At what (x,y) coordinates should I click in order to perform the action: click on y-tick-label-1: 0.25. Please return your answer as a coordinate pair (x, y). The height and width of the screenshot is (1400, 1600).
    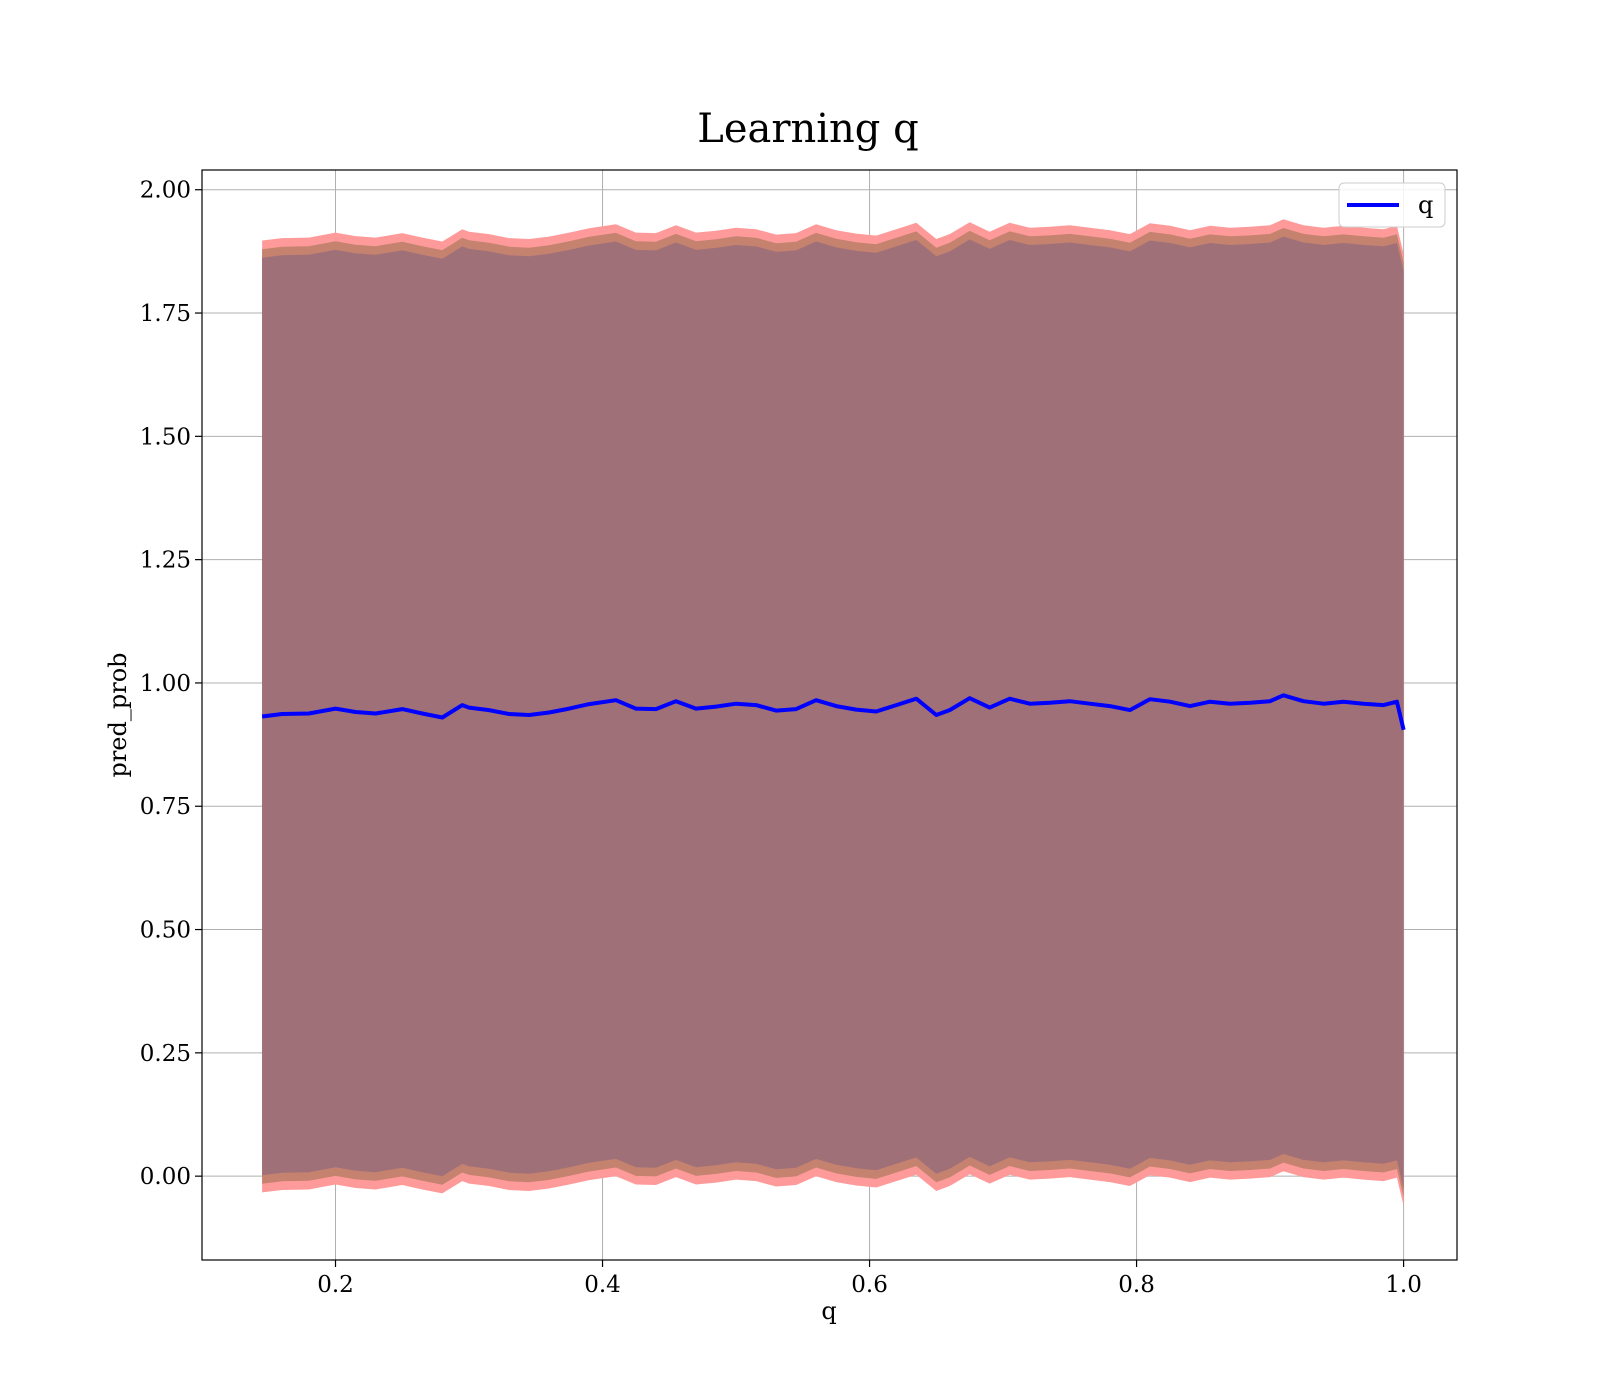
    Looking at the image, I should click on (165, 1054).